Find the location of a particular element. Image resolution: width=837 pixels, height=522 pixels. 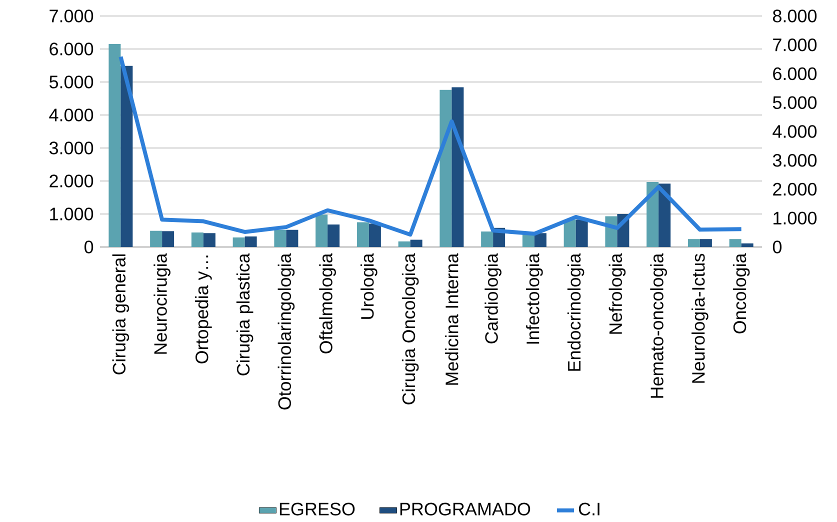

y2-tick-label: 2.000 is located at coordinates (795, 189).